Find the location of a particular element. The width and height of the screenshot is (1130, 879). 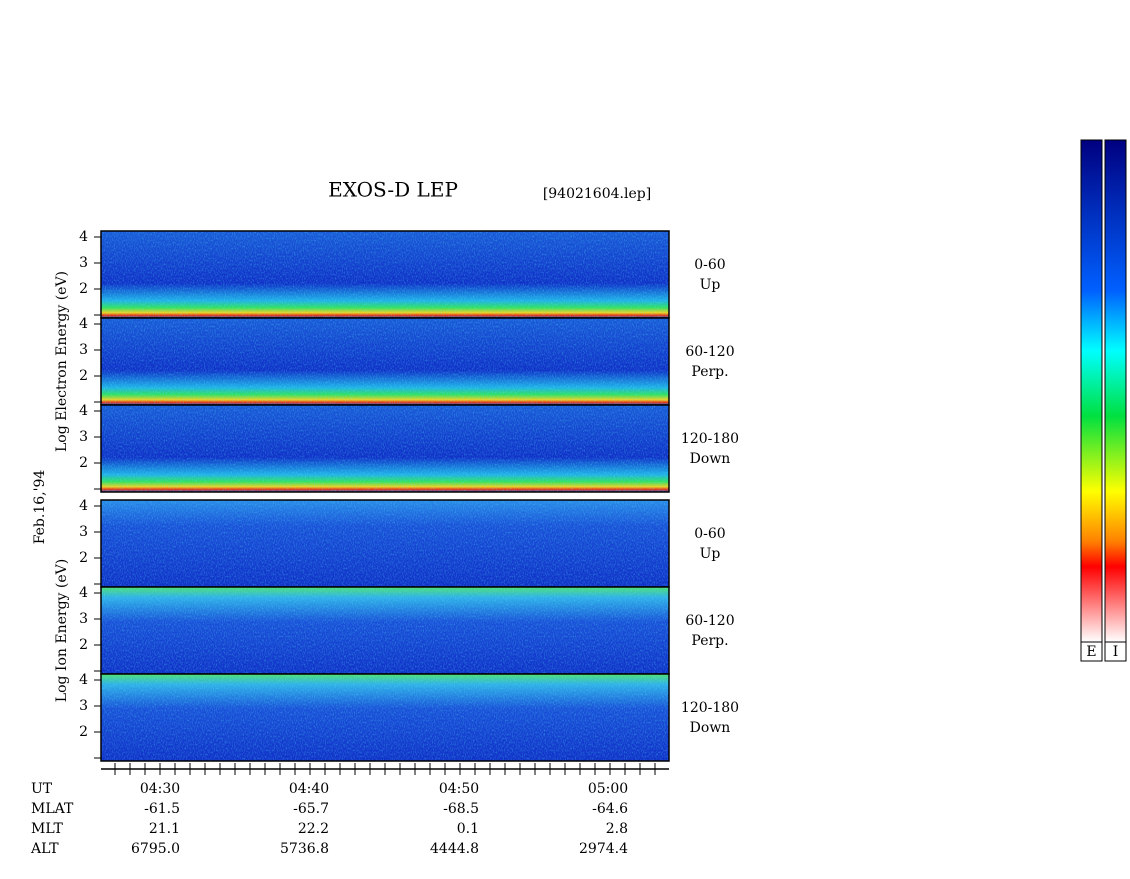

axis-value: 04:40 is located at coordinates (309, 789).